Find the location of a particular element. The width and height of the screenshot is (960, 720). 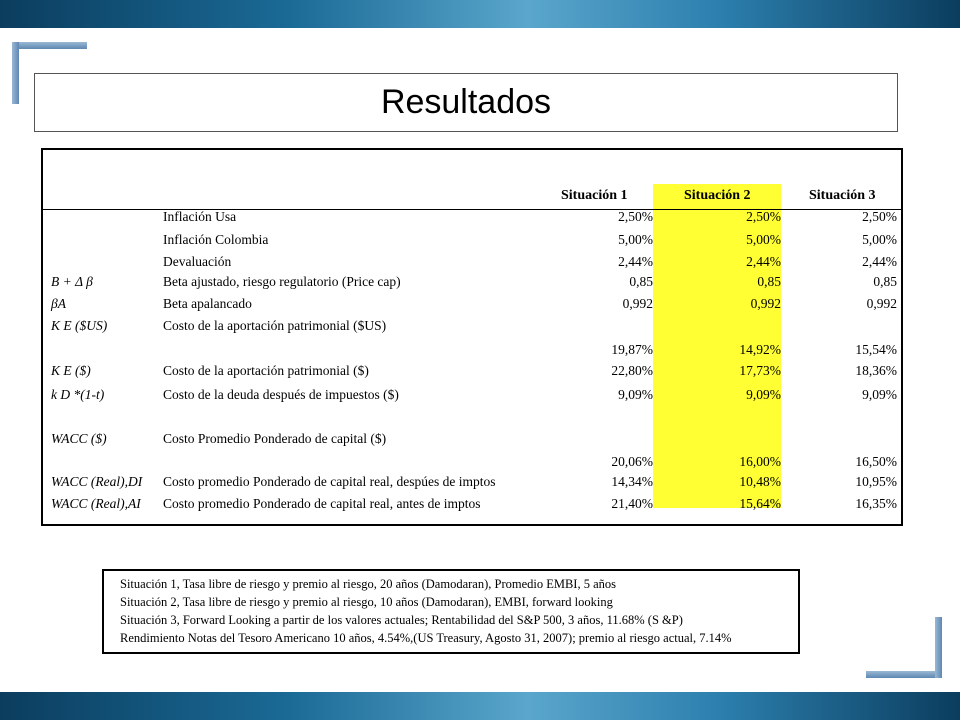

row-label: Inflación Usa is located at coordinates (200, 216).